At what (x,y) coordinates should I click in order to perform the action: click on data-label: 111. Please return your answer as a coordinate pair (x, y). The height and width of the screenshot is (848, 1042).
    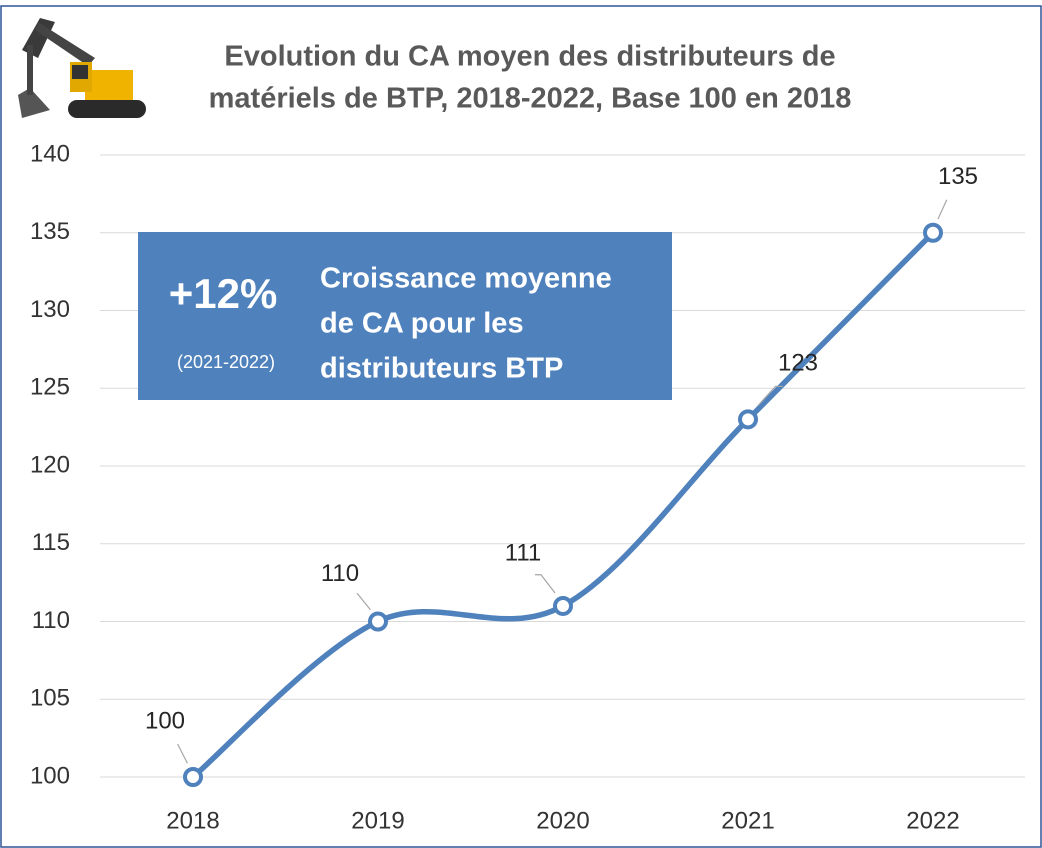
    Looking at the image, I should click on (523, 552).